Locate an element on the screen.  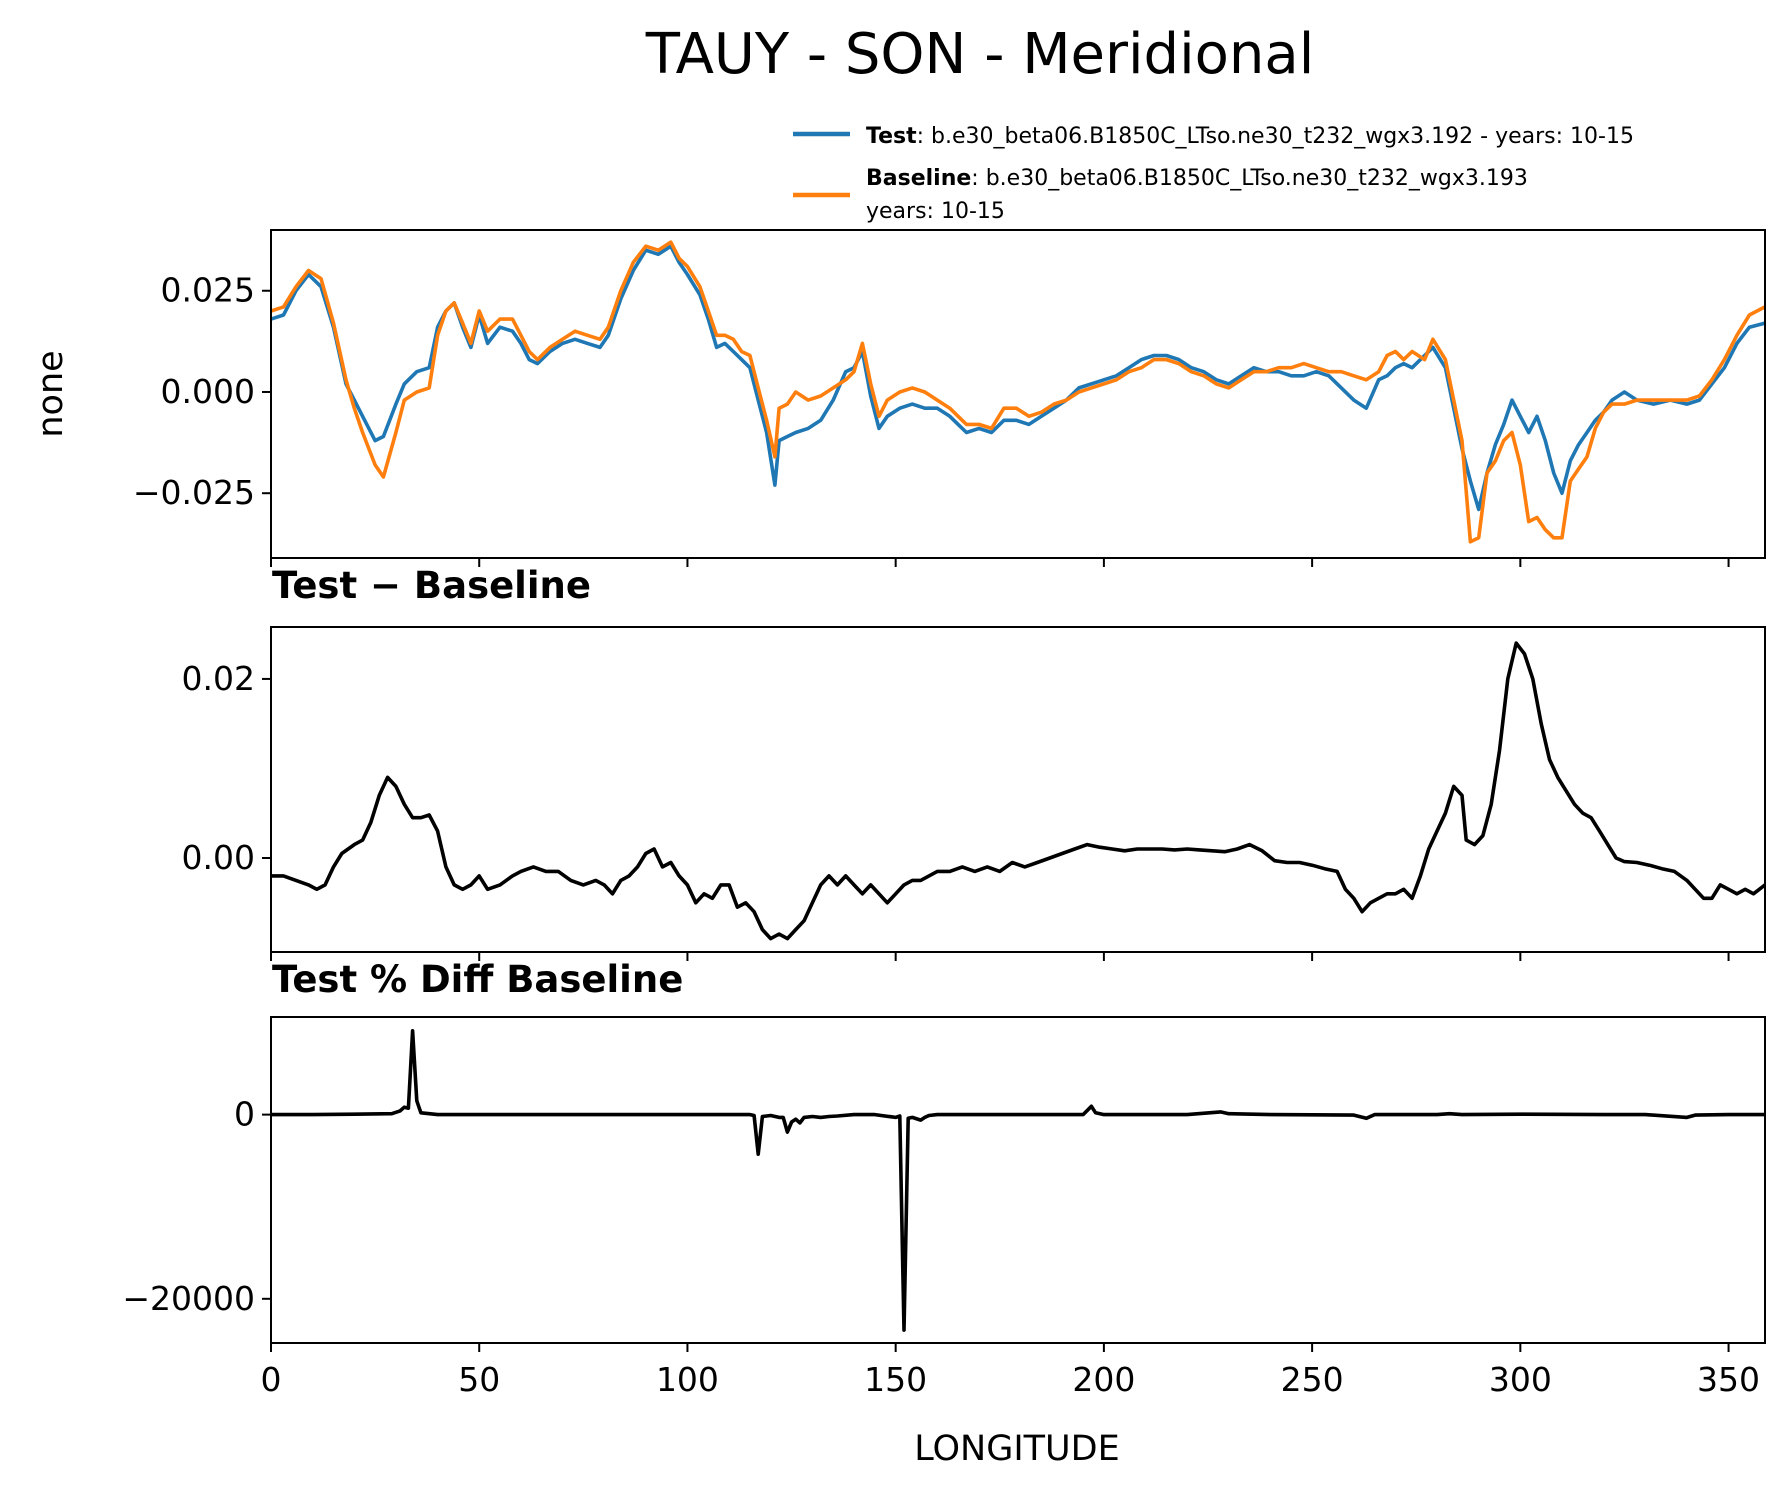
panel-pctdiff-xtick-label: 250 is located at coordinates (1312, 1379).